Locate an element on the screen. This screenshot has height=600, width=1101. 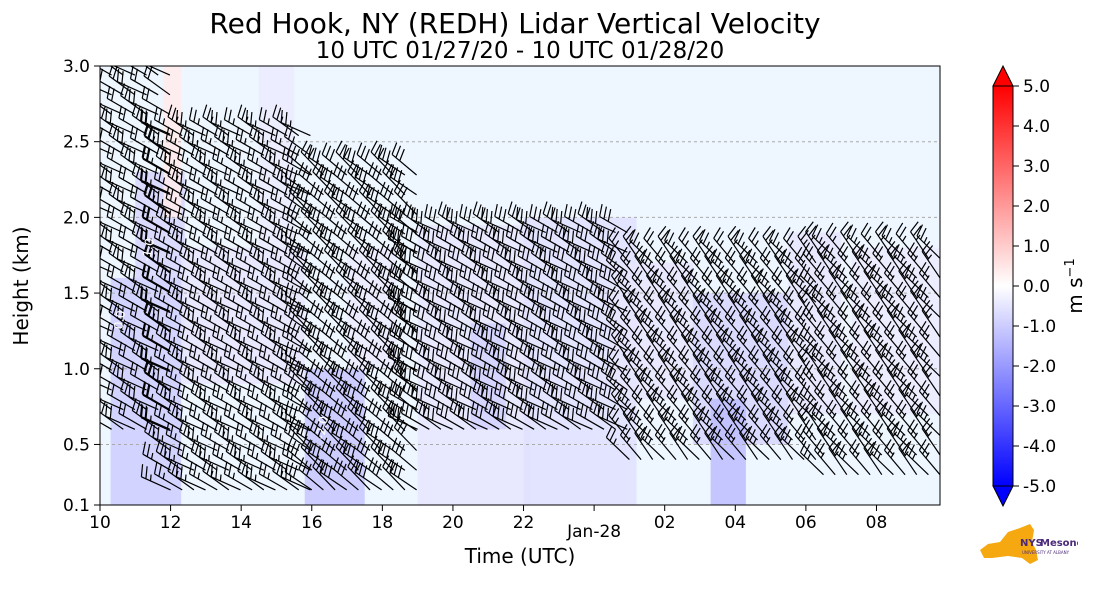
x-axis-ticks: 10 12 14 16 18 20 22 02 04 06 08 Jan-28 is located at coordinates (488, 523).